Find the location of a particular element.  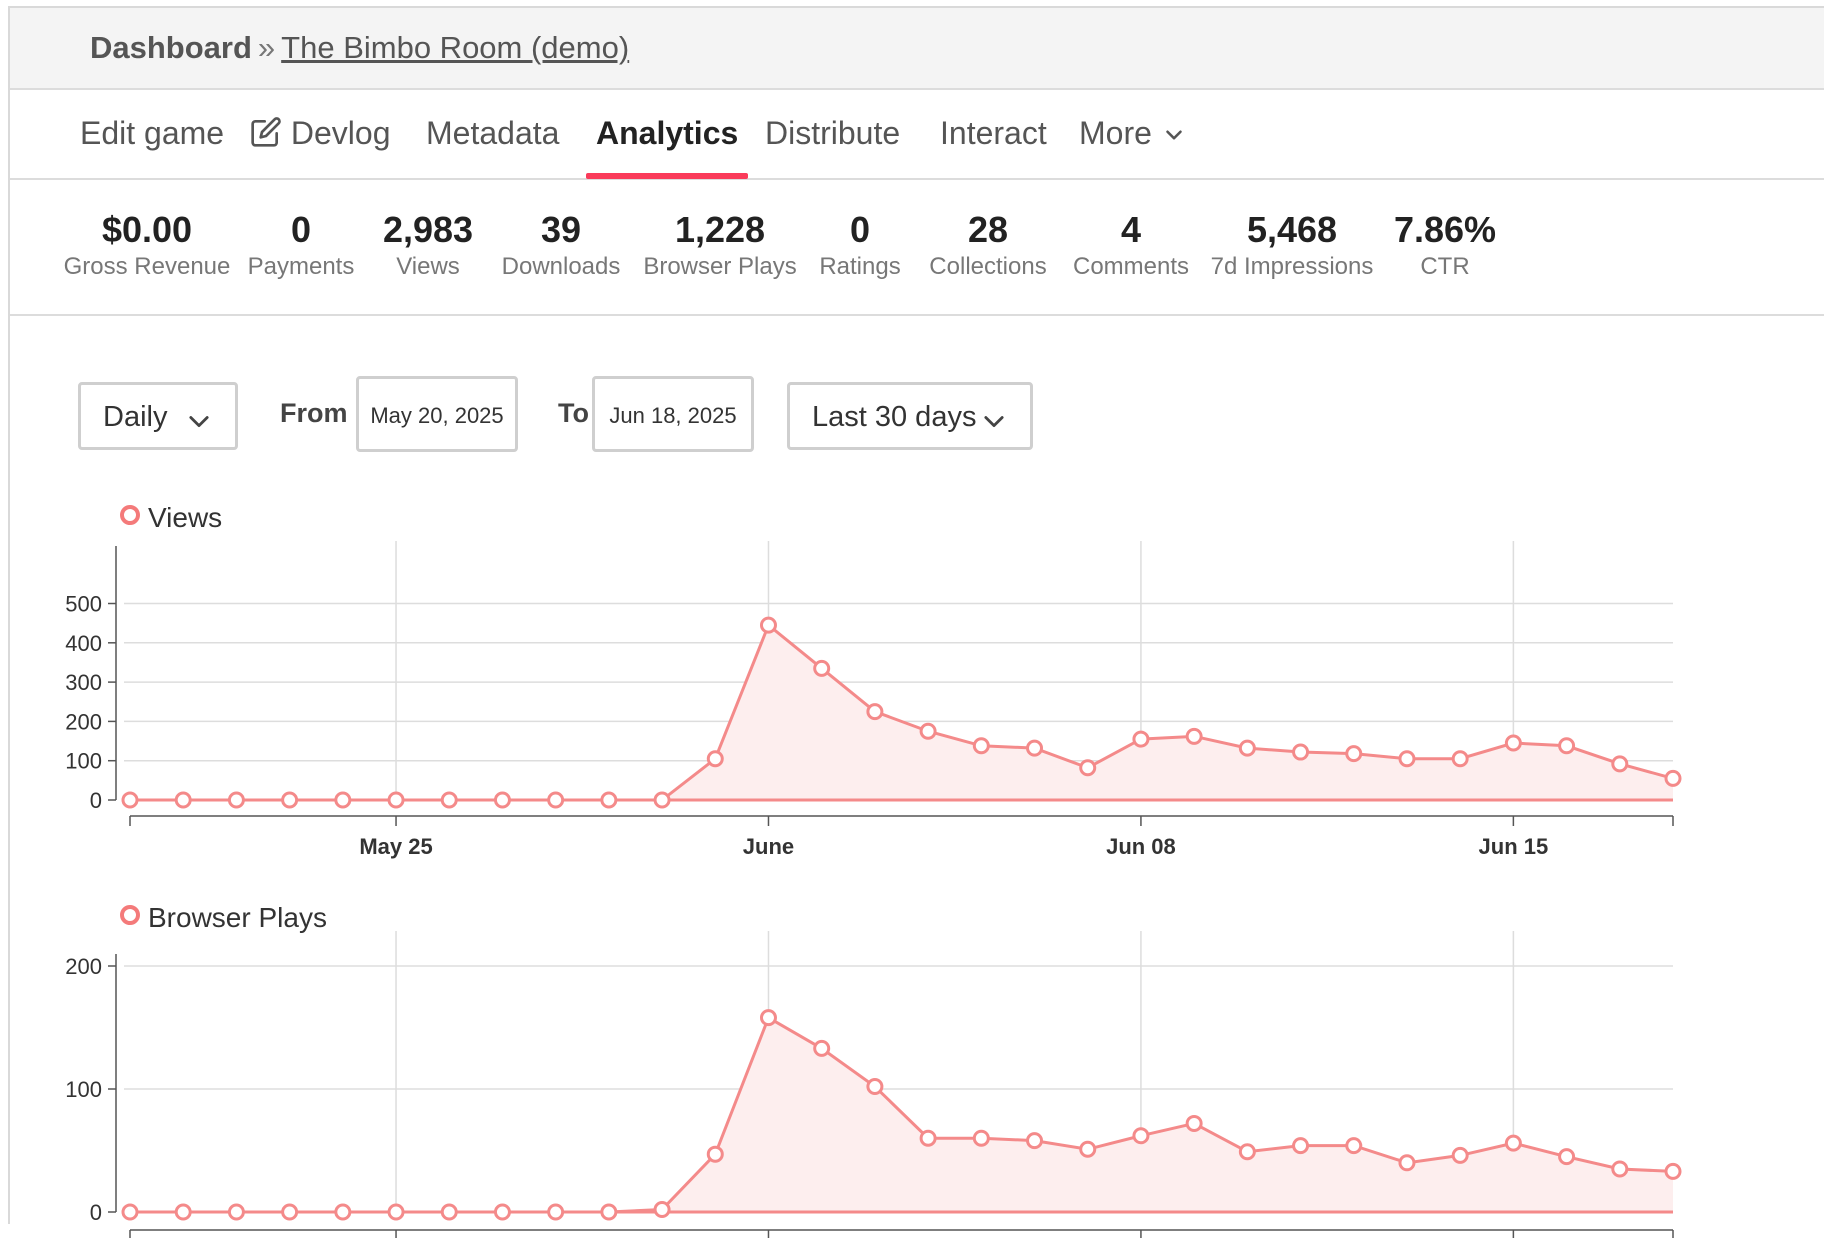

from-date-input: May 20, 2025 is located at coordinates (437, 414).